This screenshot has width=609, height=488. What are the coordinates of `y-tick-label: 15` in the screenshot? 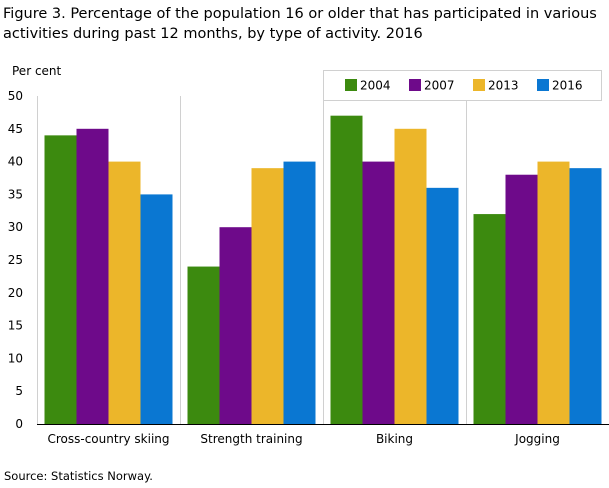 It's located at (15, 326).